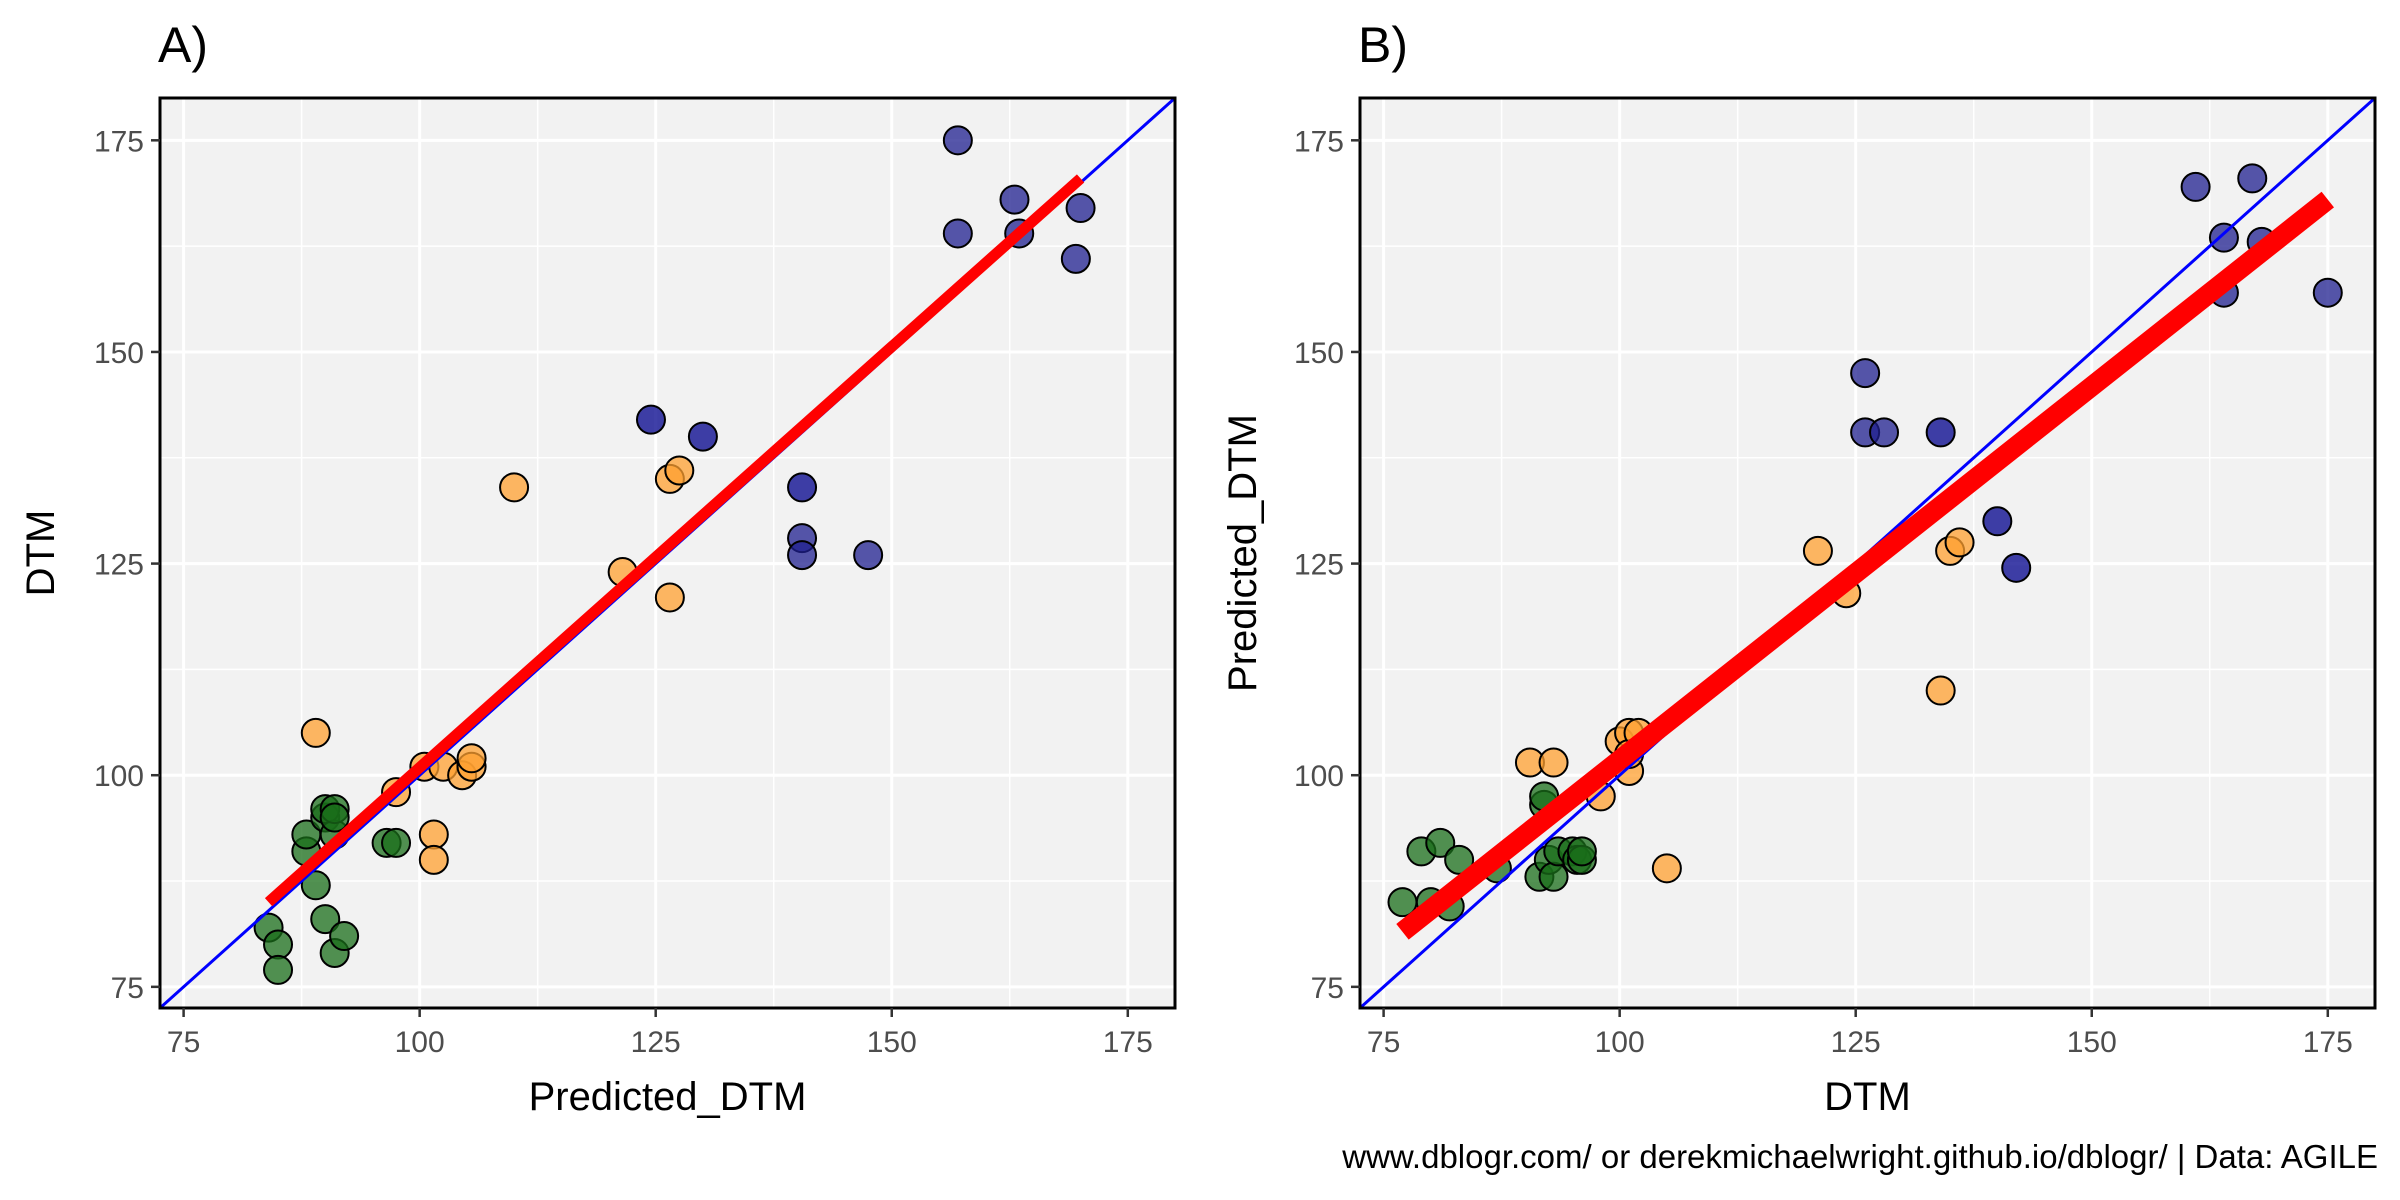  I want to click on x-axis-title: DTM, so click(1867, 1097).